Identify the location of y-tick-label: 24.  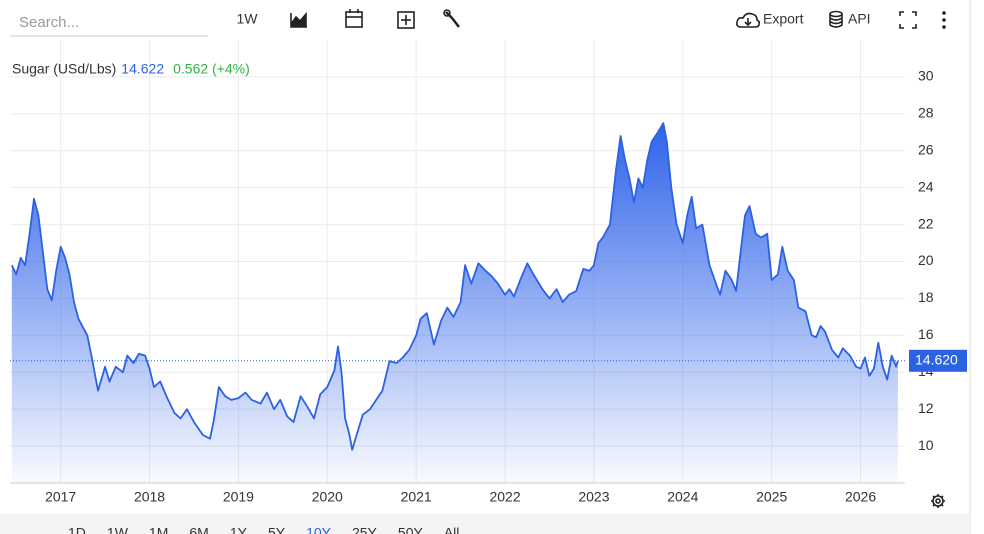
(926, 186).